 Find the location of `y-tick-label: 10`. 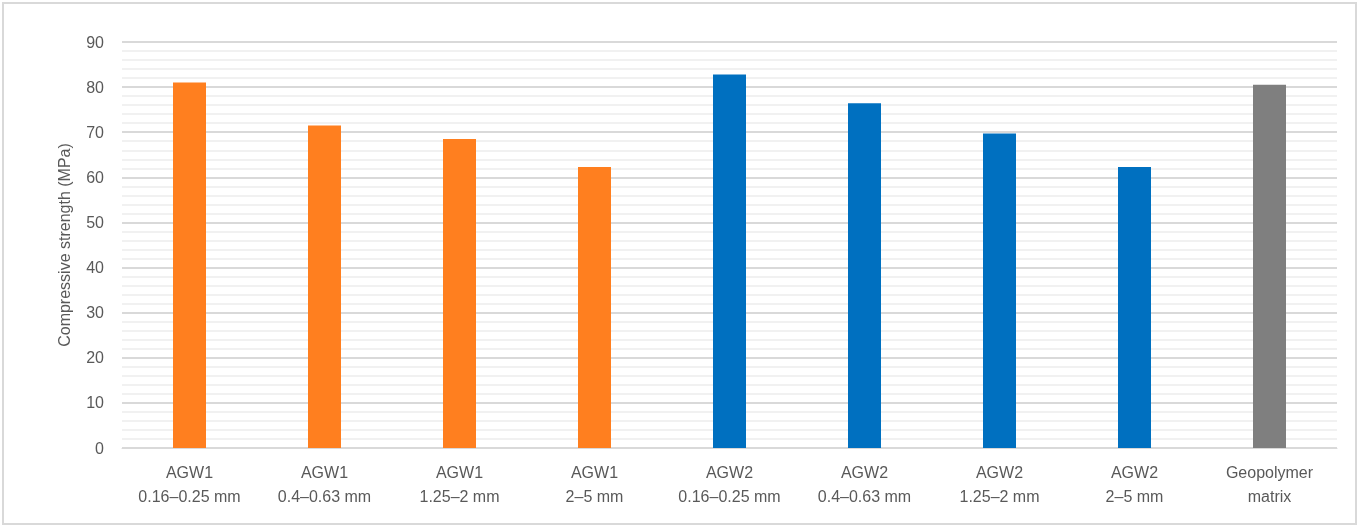

y-tick-label: 10 is located at coordinates (95, 403).